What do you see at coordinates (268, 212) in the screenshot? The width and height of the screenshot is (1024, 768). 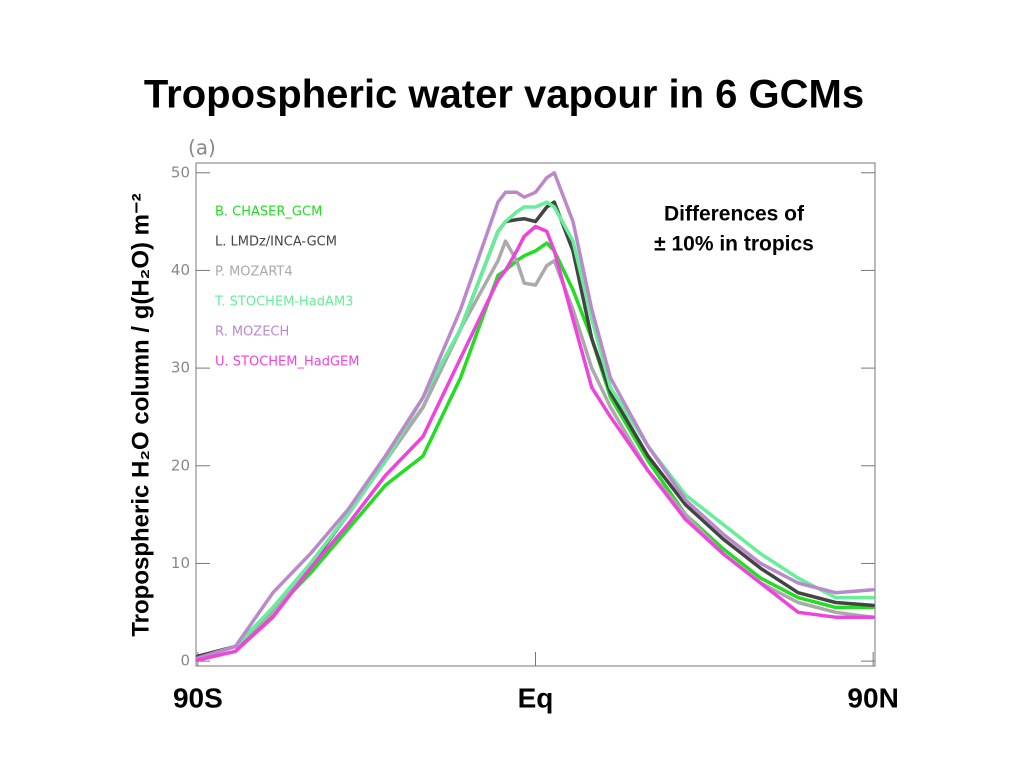 I see `legend-entry: B. CHASER_GCM` at bounding box center [268, 212].